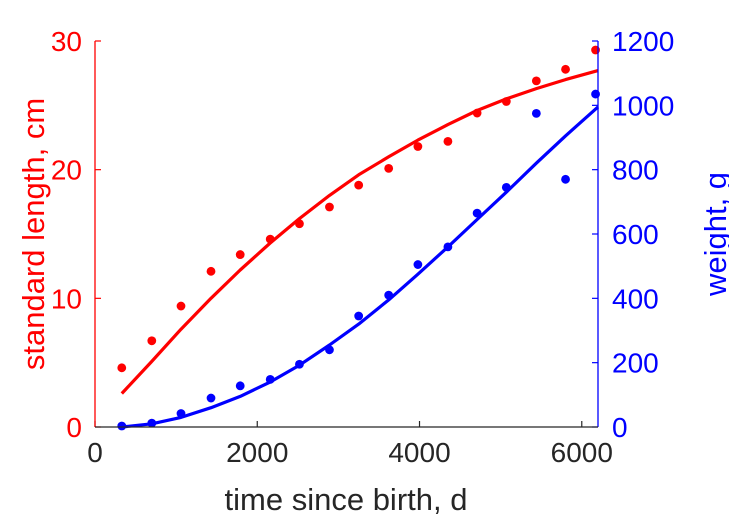 Image resolution: width=729 pixels, height=521 pixels. I want to click on y-axis-label-left: standard length, cm, so click(33, 234).